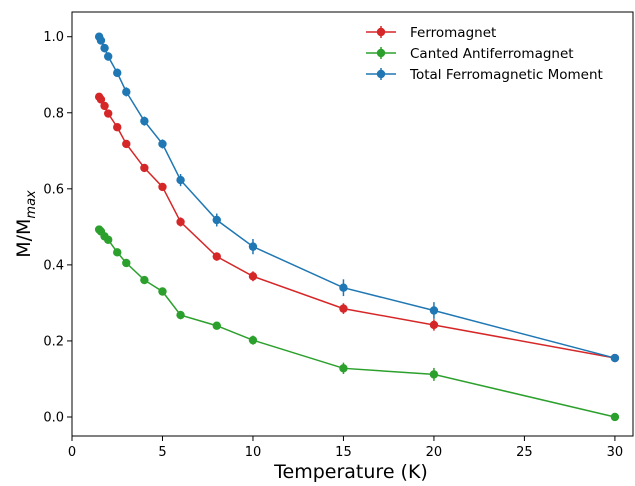 This screenshot has height=486, width=635. What do you see at coordinates (72, 452) in the screenshot?
I see `x-tick-label: 0` at bounding box center [72, 452].